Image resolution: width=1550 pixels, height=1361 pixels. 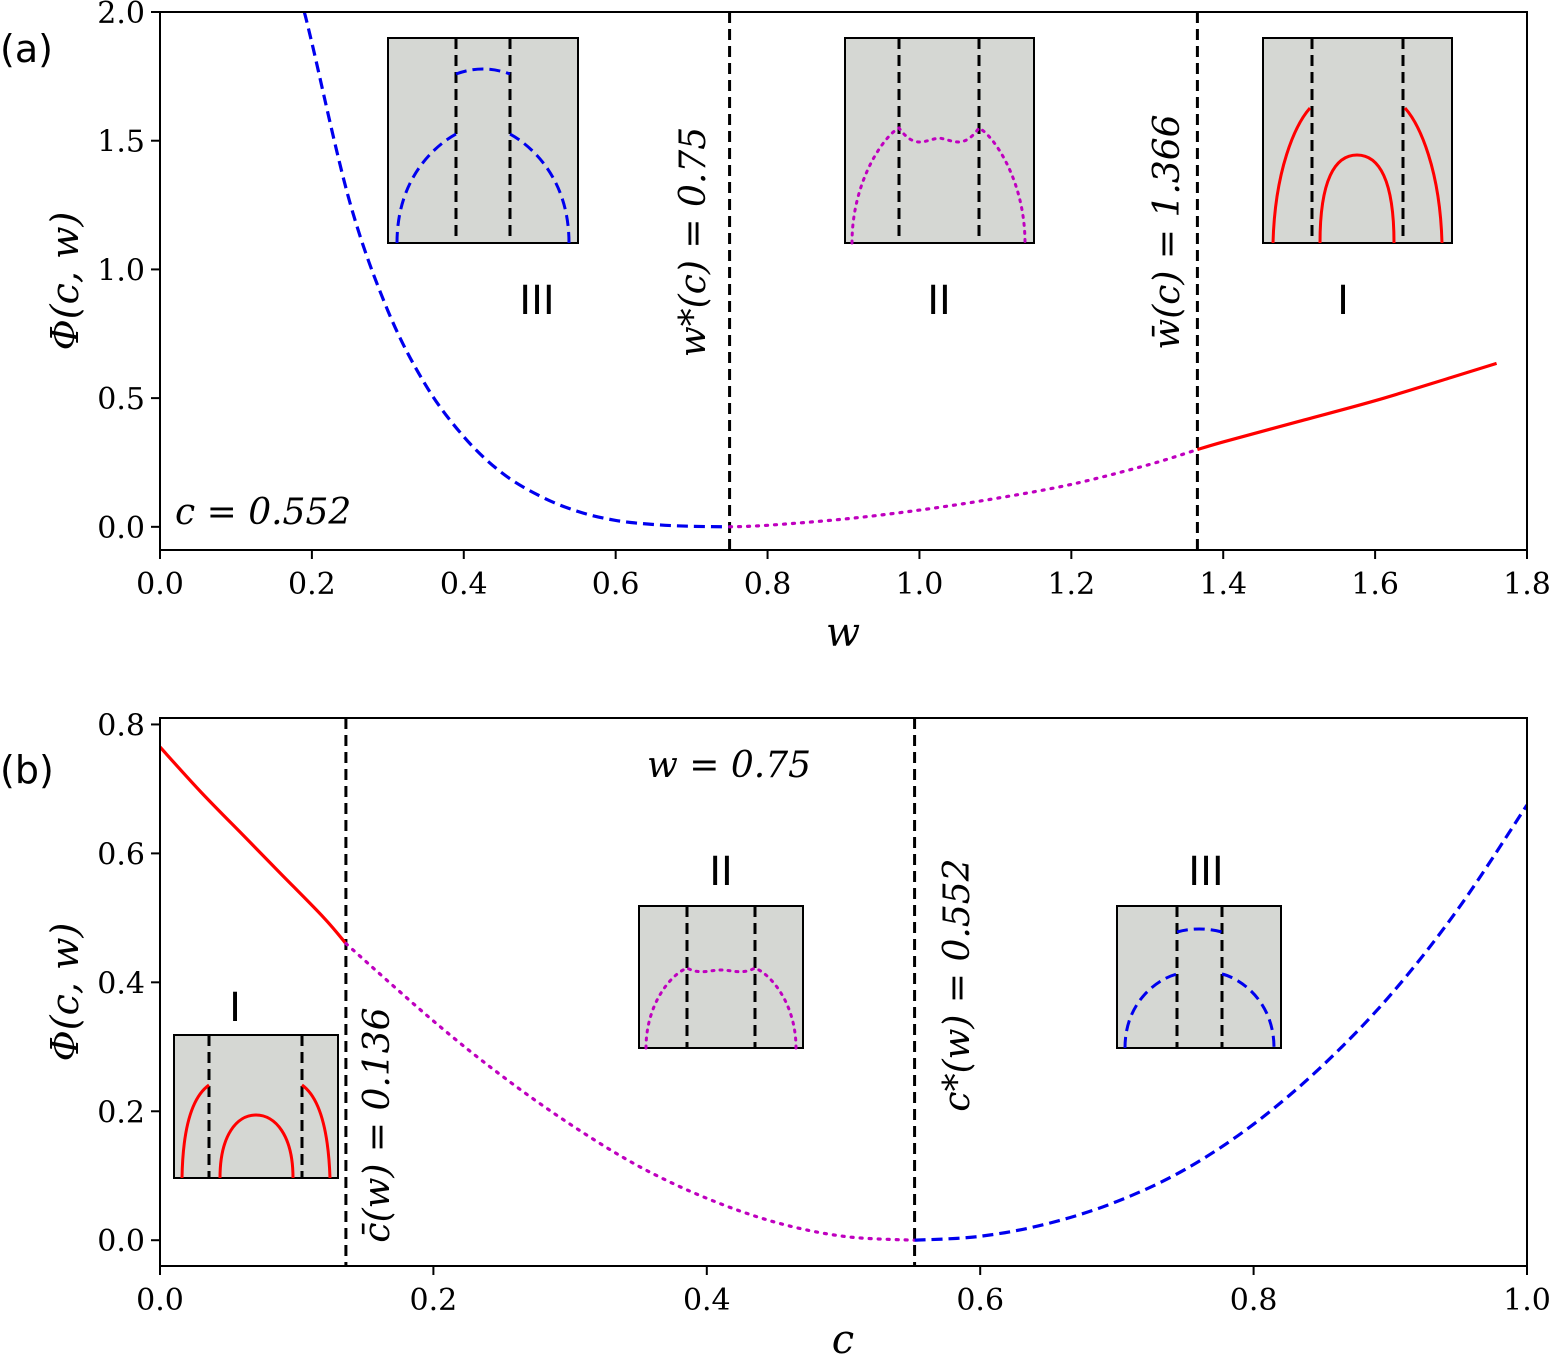 I want to click on panel-b-param-text: w = 0.75, so click(x=729, y=765).